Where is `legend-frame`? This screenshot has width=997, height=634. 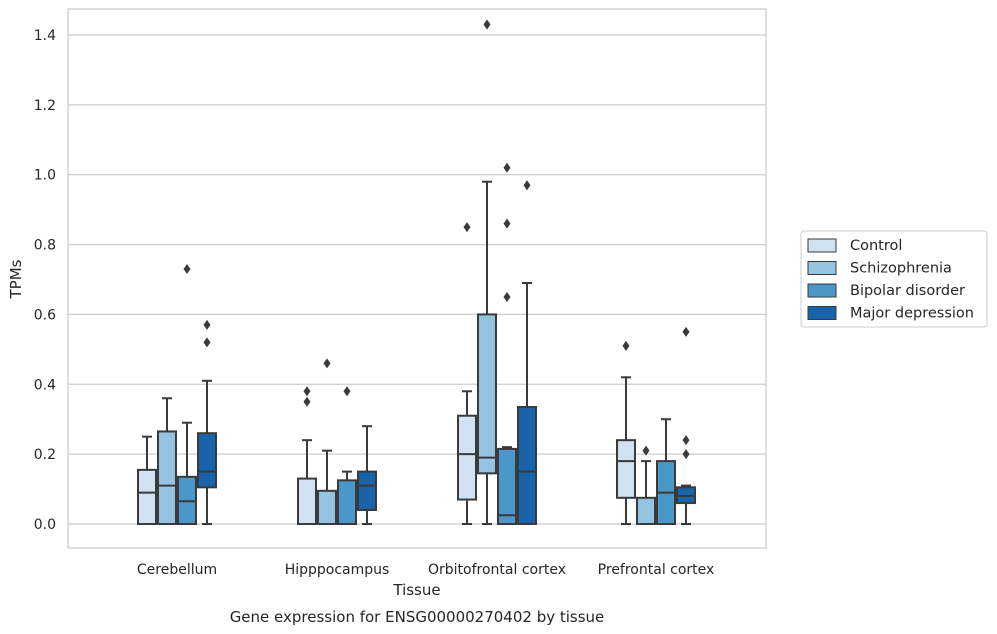
legend-frame is located at coordinates (894, 279).